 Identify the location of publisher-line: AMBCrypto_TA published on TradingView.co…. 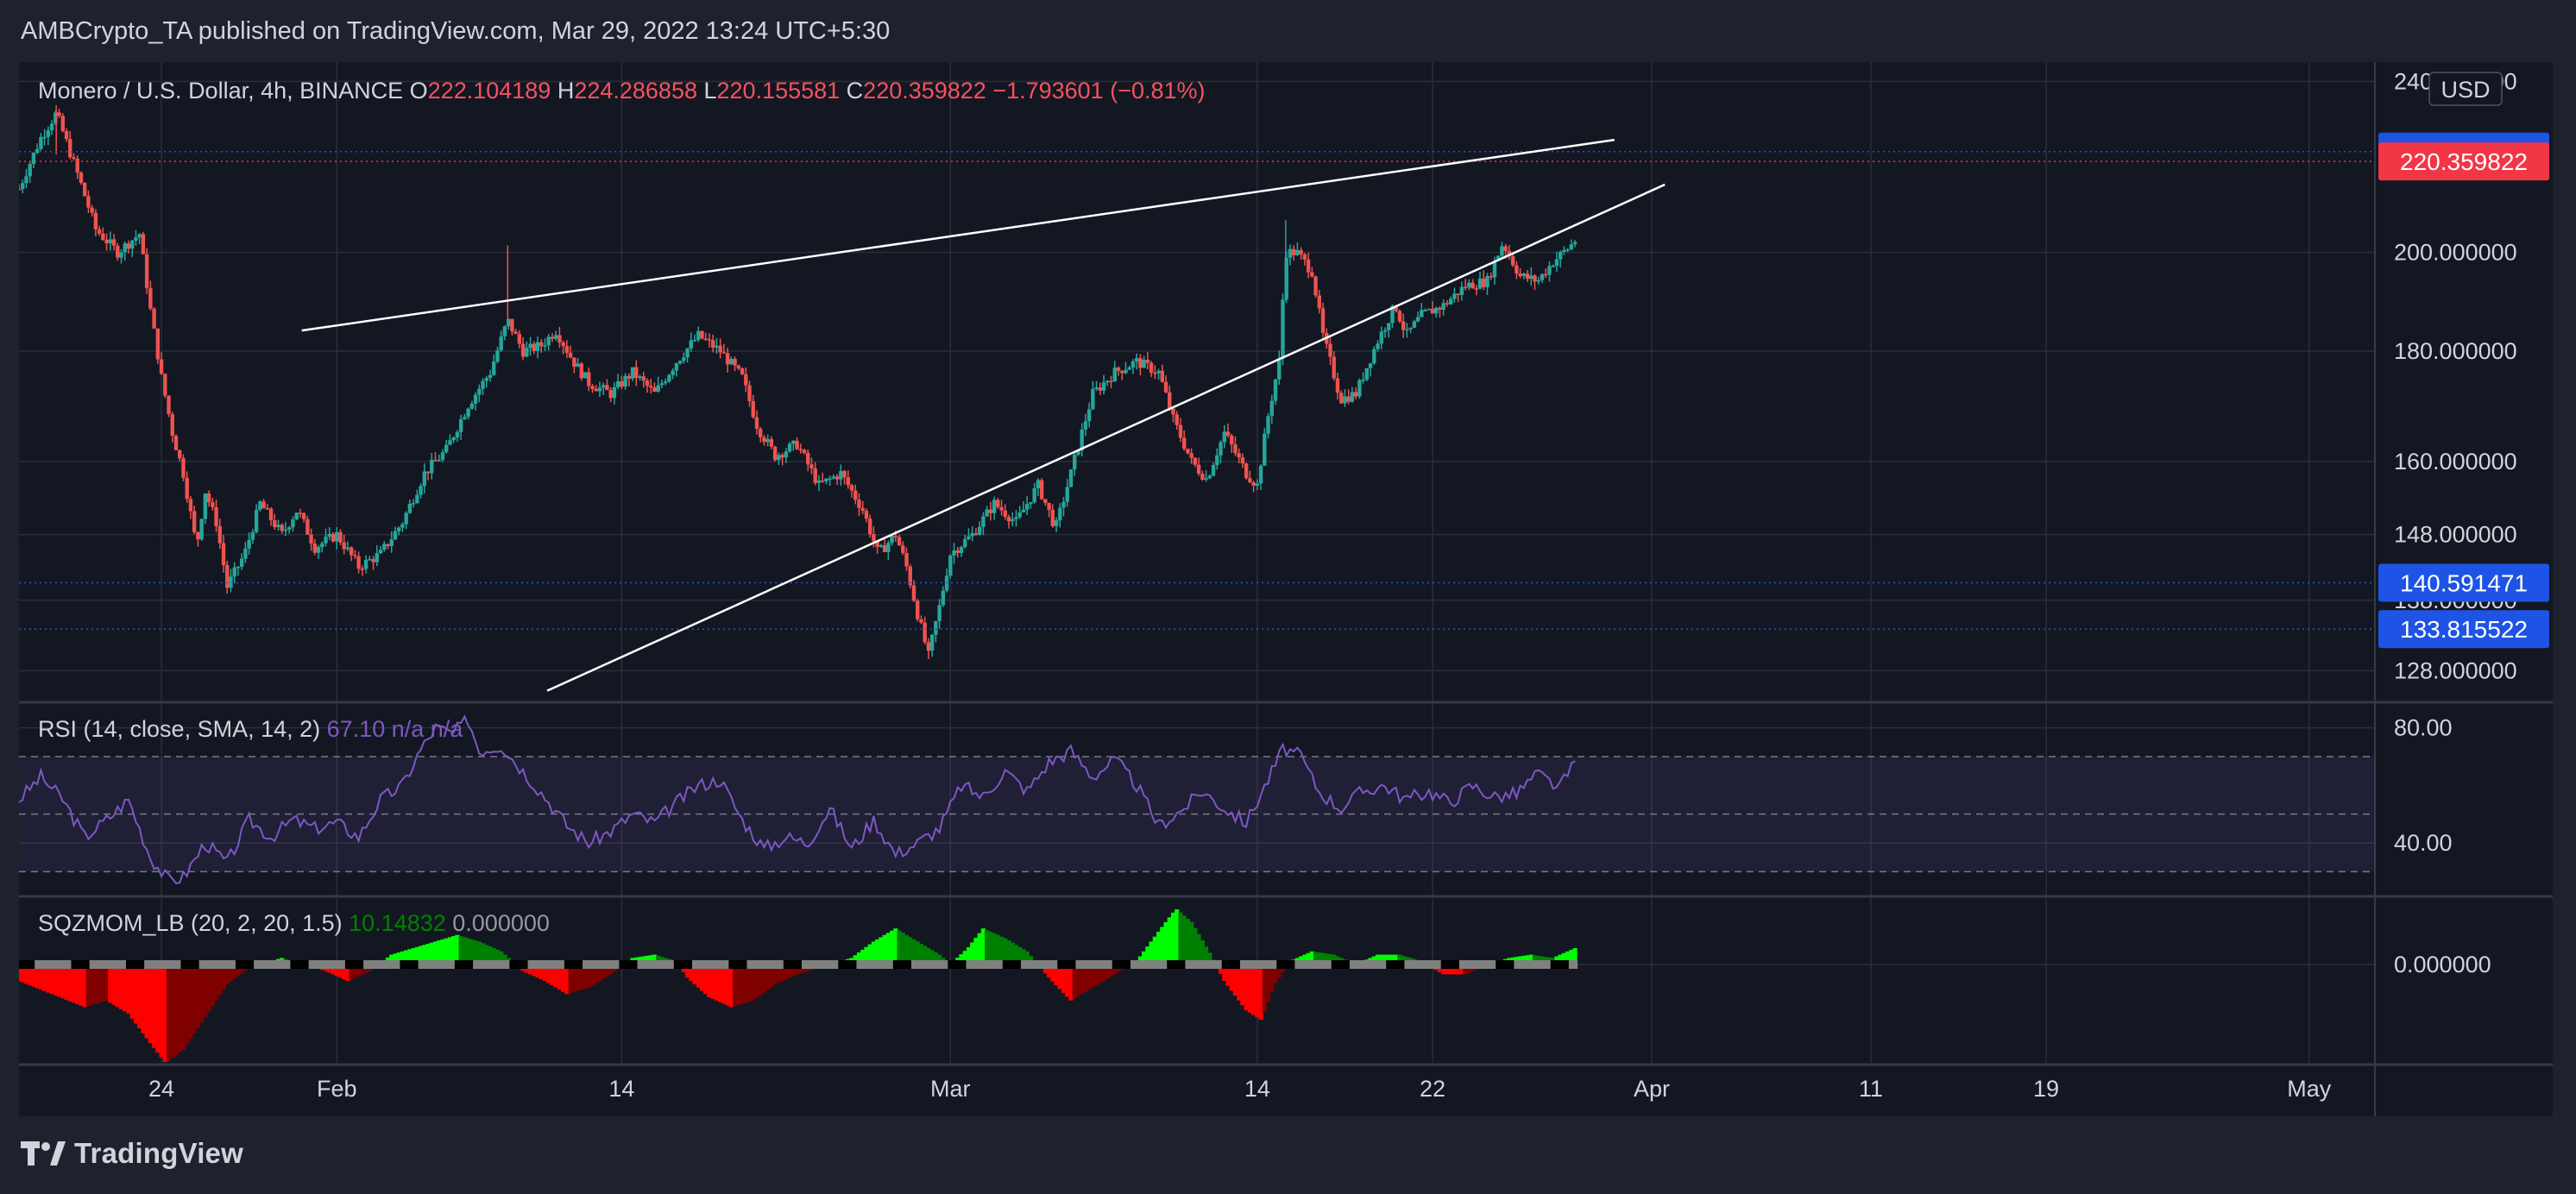
(456, 31).